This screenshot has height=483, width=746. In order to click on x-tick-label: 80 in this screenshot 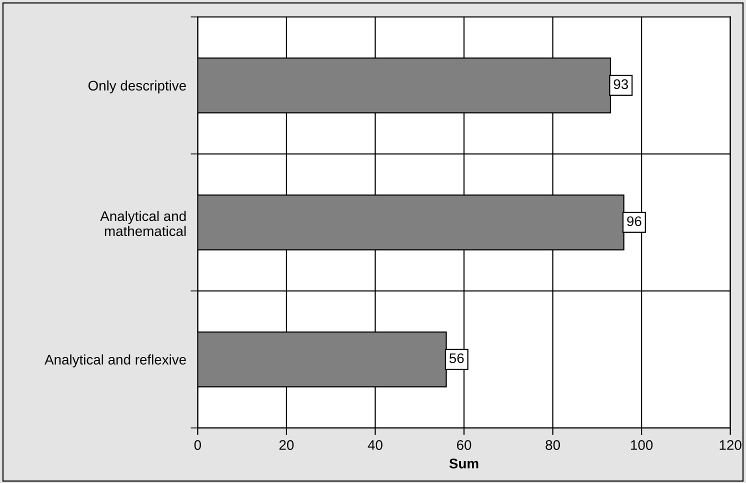, I will do `click(553, 445)`.